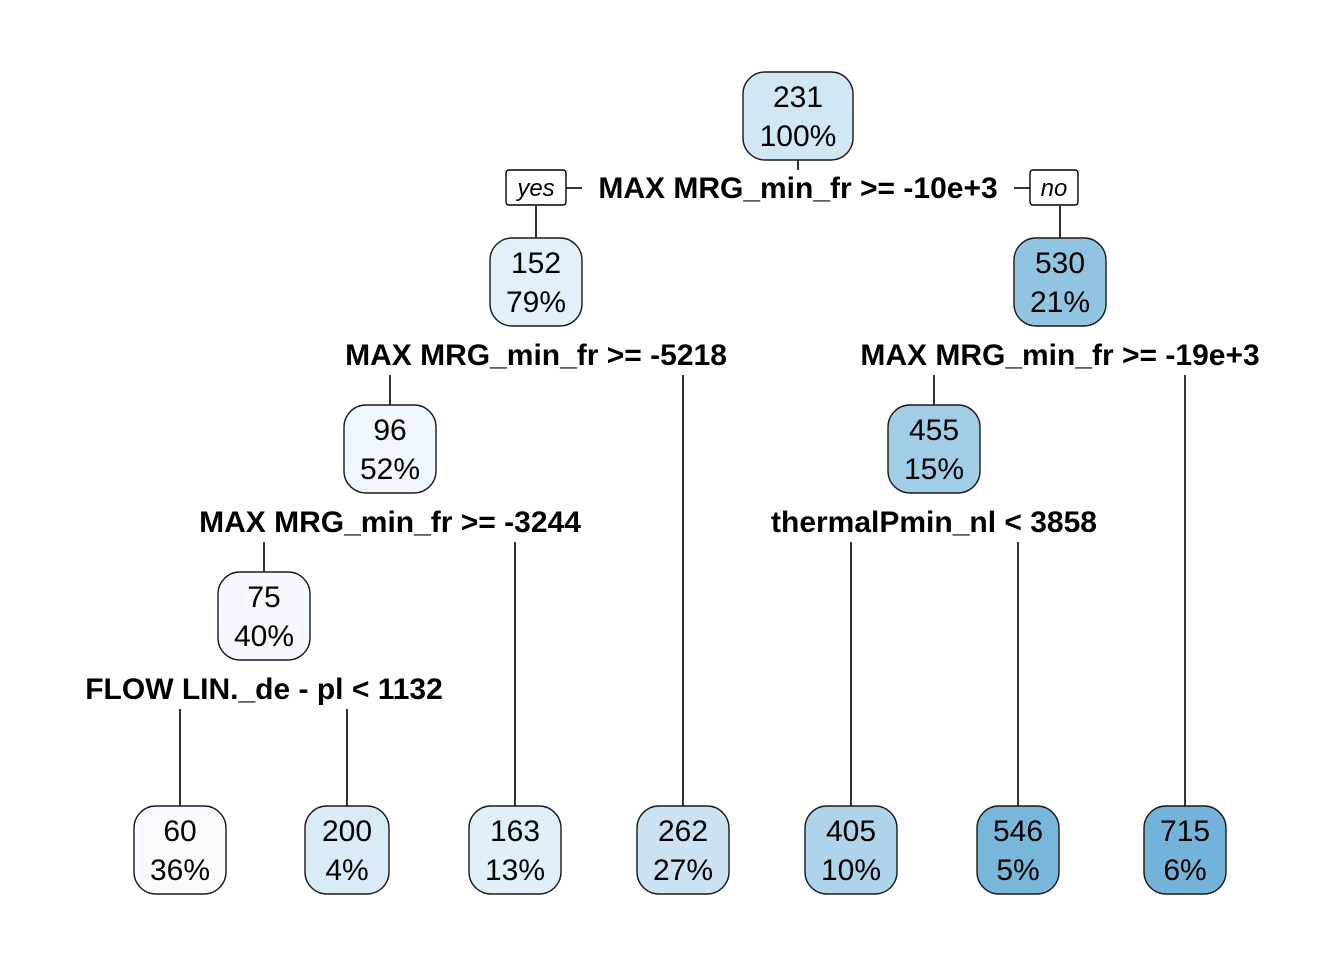 This screenshot has width=1344, height=960. Describe the element at coordinates (934, 522) in the screenshot. I see `split-label-n7: thermalPmin_nl < 3858` at that location.